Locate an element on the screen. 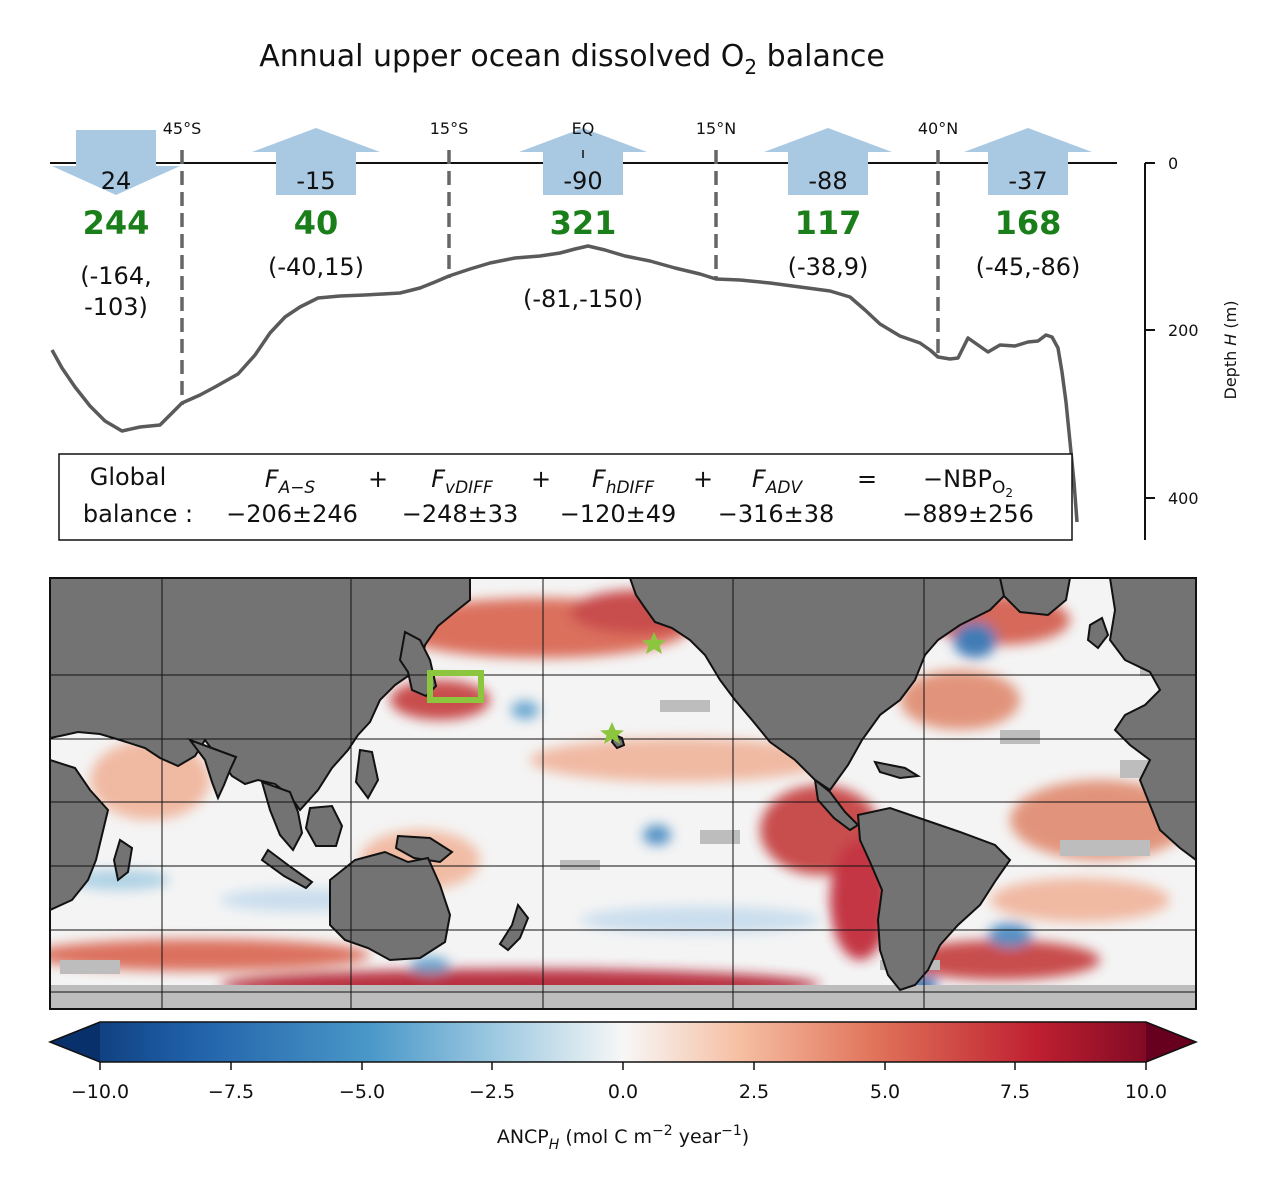 Image resolution: width=1280 pixels, height=1200 pixels. lat-label-eq: EQ is located at coordinates (583, 128).